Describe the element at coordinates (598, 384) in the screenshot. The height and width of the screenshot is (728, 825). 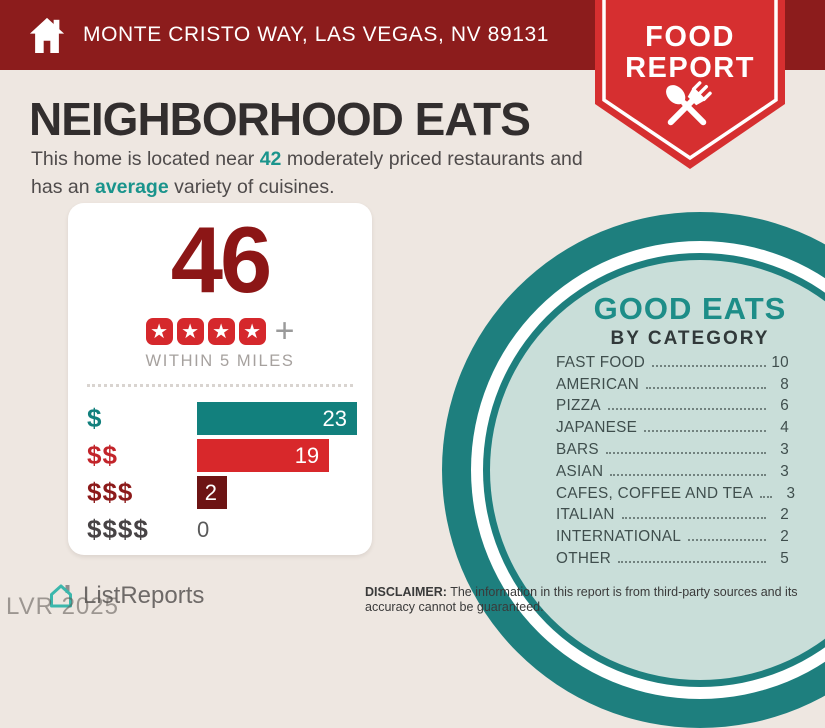
I see `category-label: AMERICAN` at that location.